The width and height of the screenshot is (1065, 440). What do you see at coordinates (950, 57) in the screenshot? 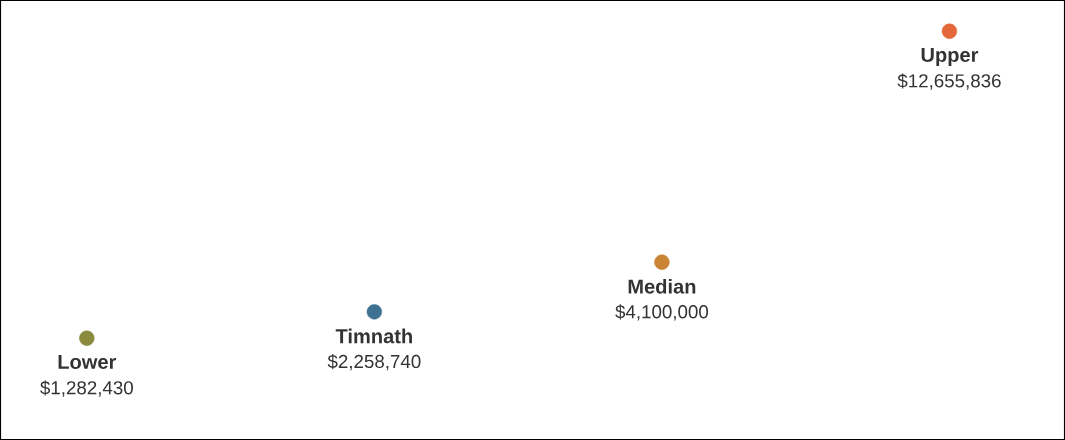
I see `category-label: Upper` at bounding box center [950, 57].